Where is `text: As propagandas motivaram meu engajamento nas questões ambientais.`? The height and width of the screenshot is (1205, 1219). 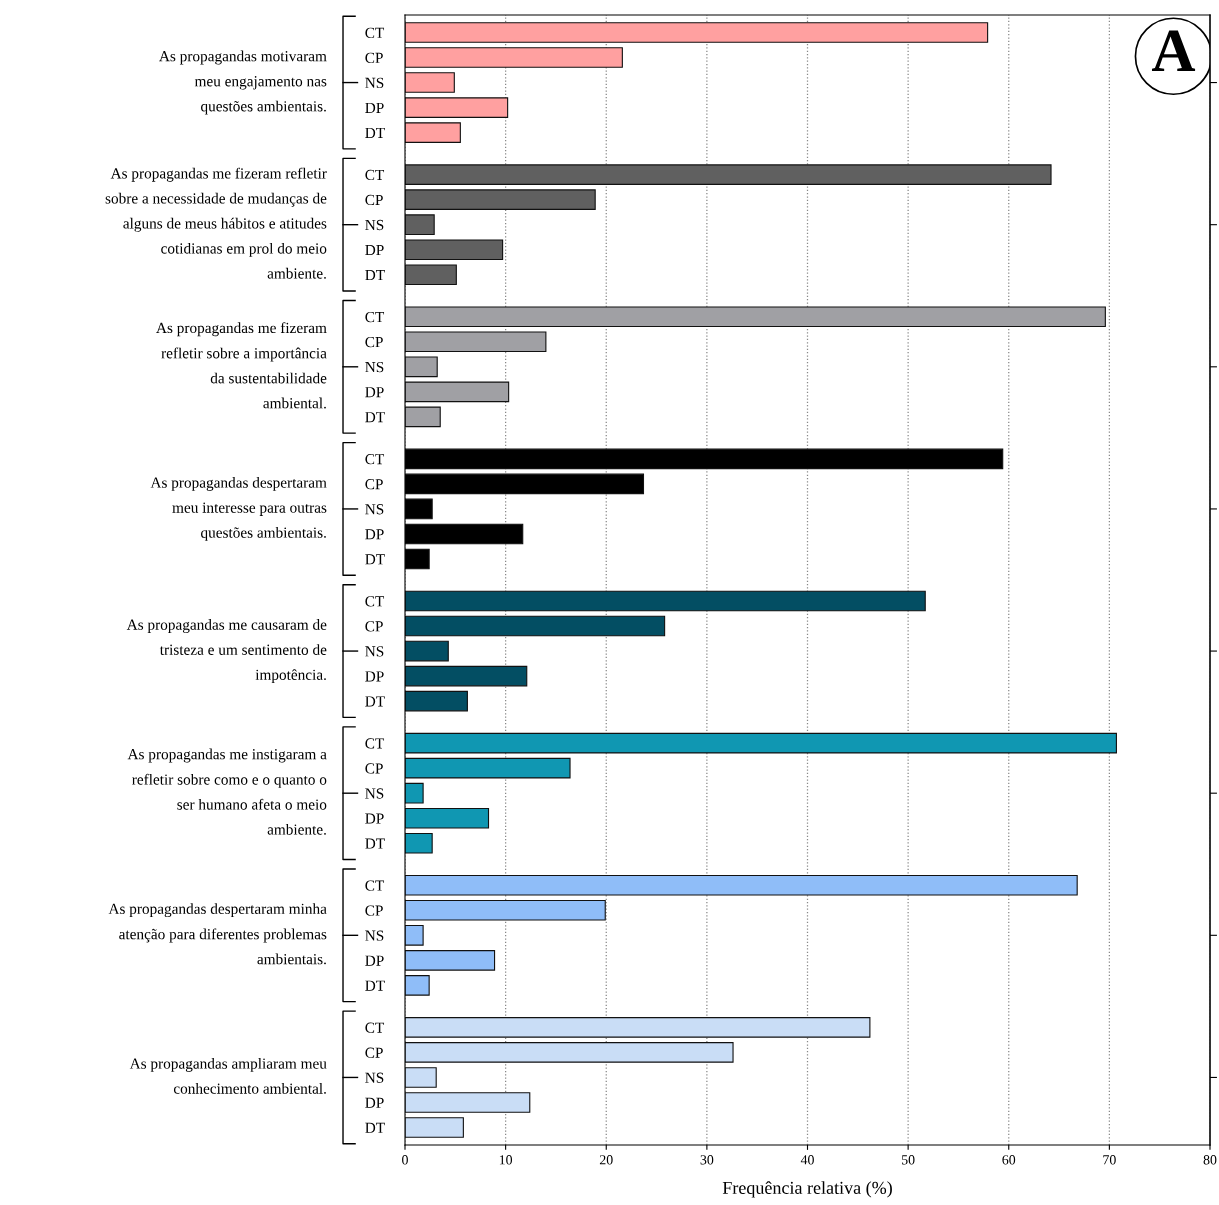 text: As propagandas motivaram meu engajamento nas questões ambientais. is located at coordinates (243, 82).